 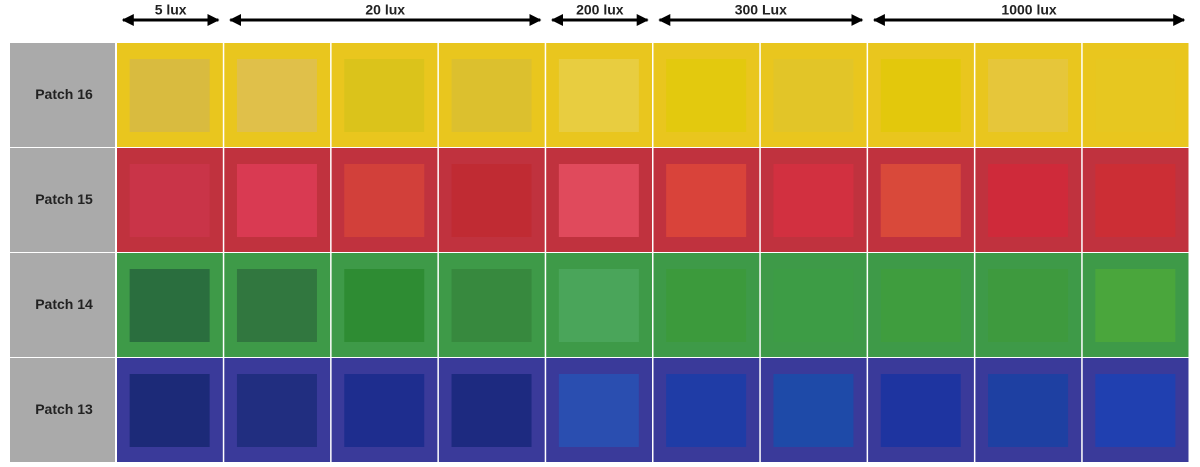 I want to click on row-label: Patch 16, so click(x=64, y=94).